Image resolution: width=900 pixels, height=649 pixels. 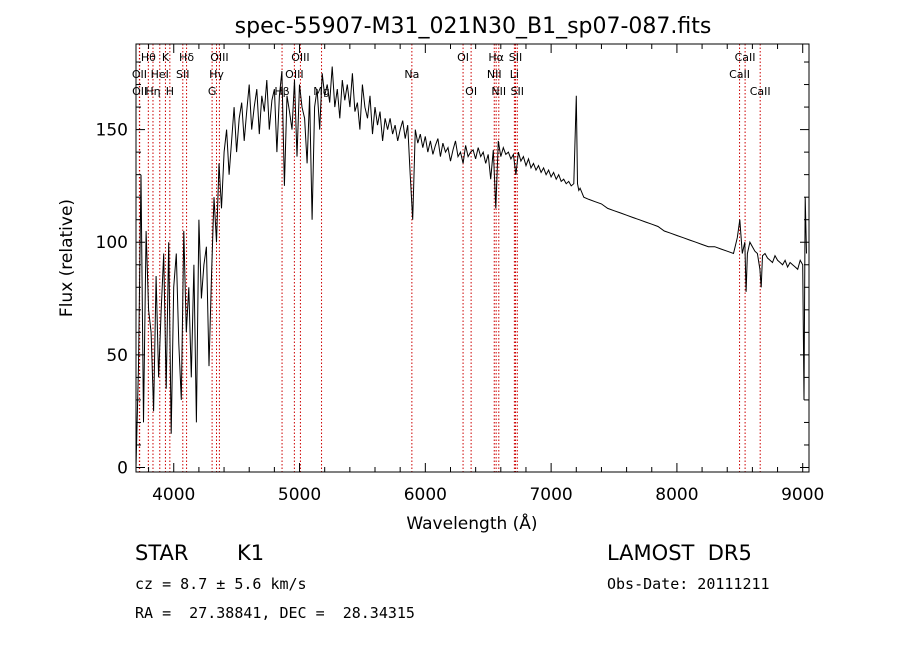 I want to click on object-class: STAR, so click(x=162, y=553).